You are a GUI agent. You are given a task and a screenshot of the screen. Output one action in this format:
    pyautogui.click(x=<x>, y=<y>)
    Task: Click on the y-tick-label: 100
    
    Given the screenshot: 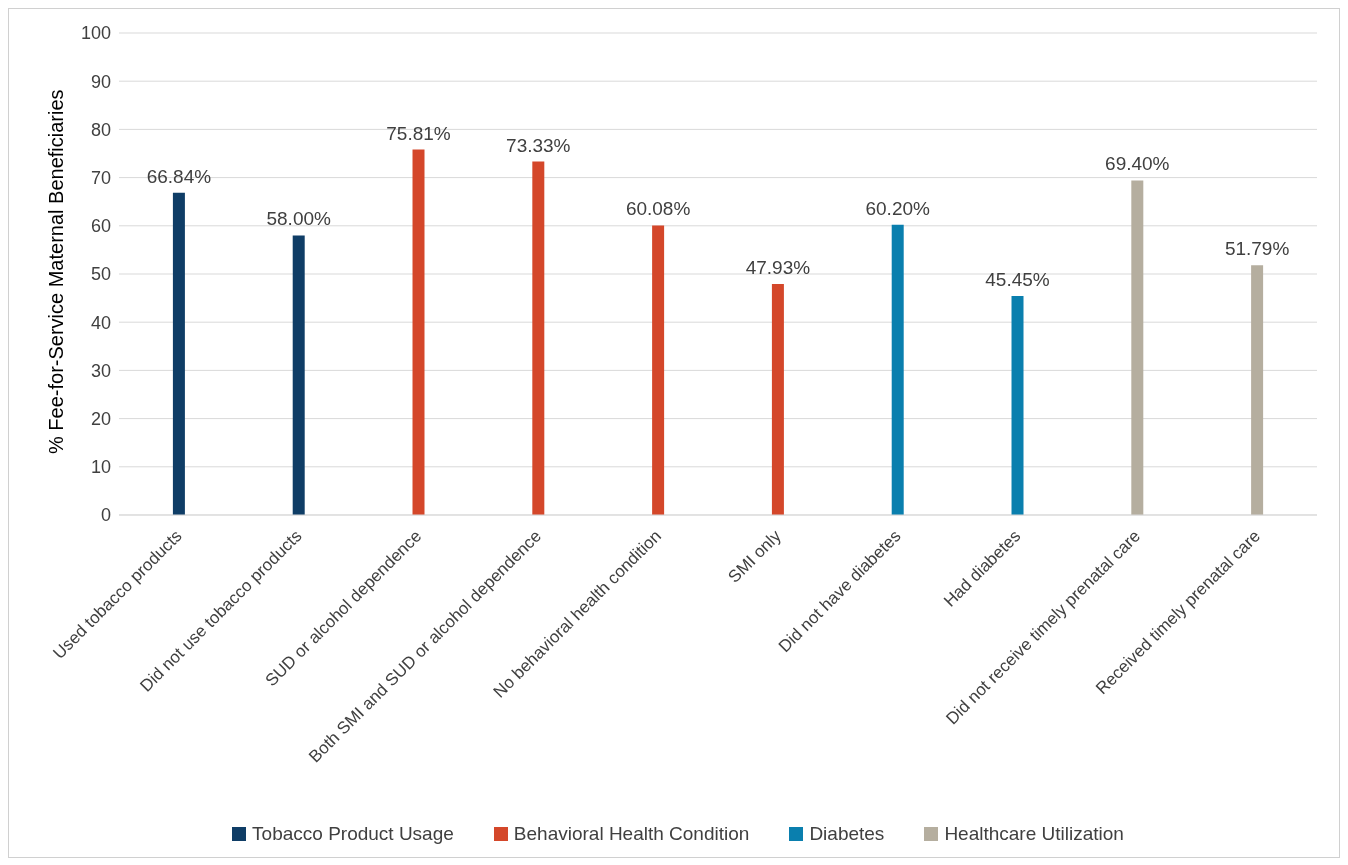 What is the action you would take?
    pyautogui.click(x=95, y=33)
    